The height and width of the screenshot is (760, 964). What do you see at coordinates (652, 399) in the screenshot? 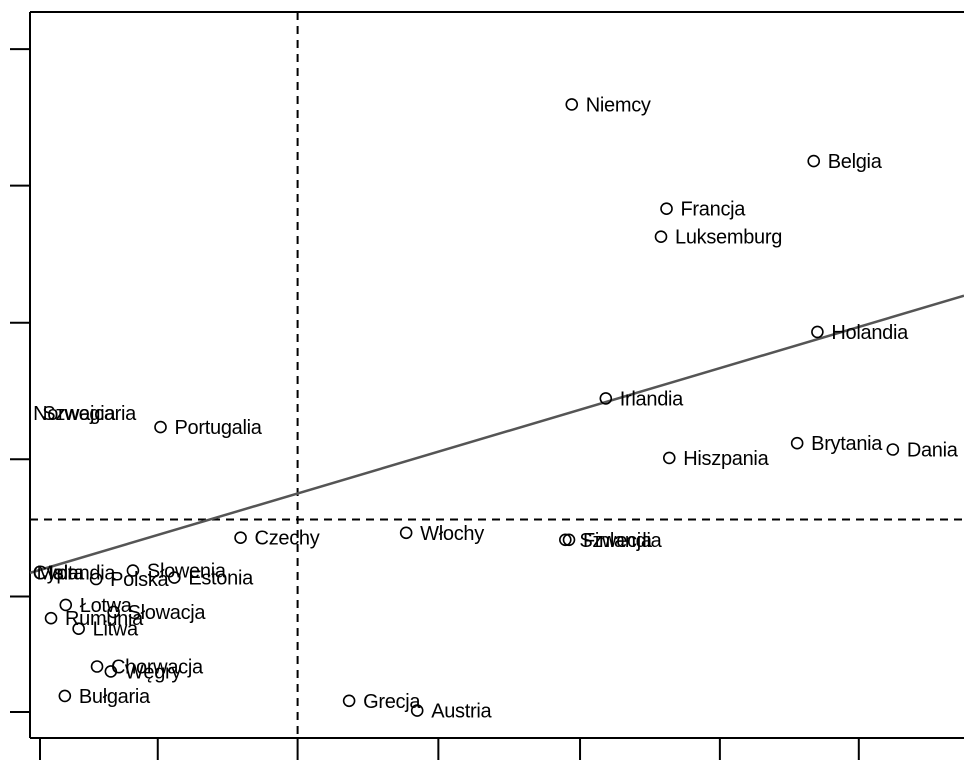
I see `point-label: Irlandia` at bounding box center [652, 399].